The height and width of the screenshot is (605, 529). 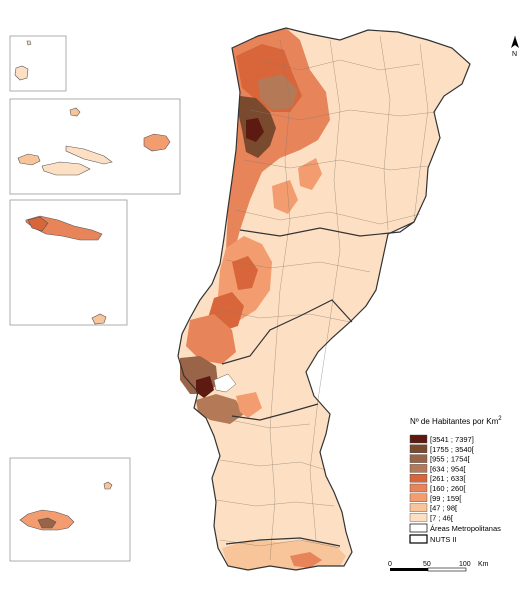 I want to click on island-faial, so click(x=29, y=159).